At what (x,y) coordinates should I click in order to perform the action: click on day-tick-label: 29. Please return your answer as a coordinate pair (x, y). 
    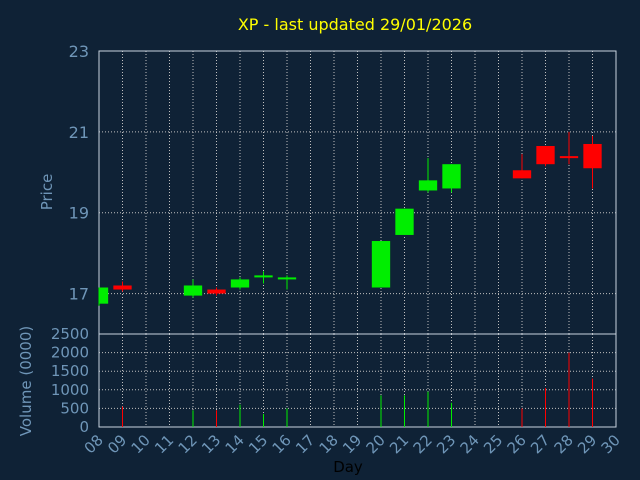
    Looking at the image, I should click on (587, 444).